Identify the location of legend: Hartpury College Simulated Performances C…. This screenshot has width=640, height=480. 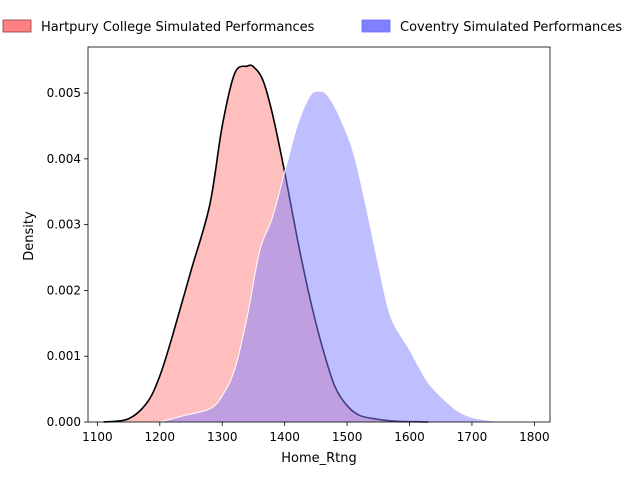
(312, 27).